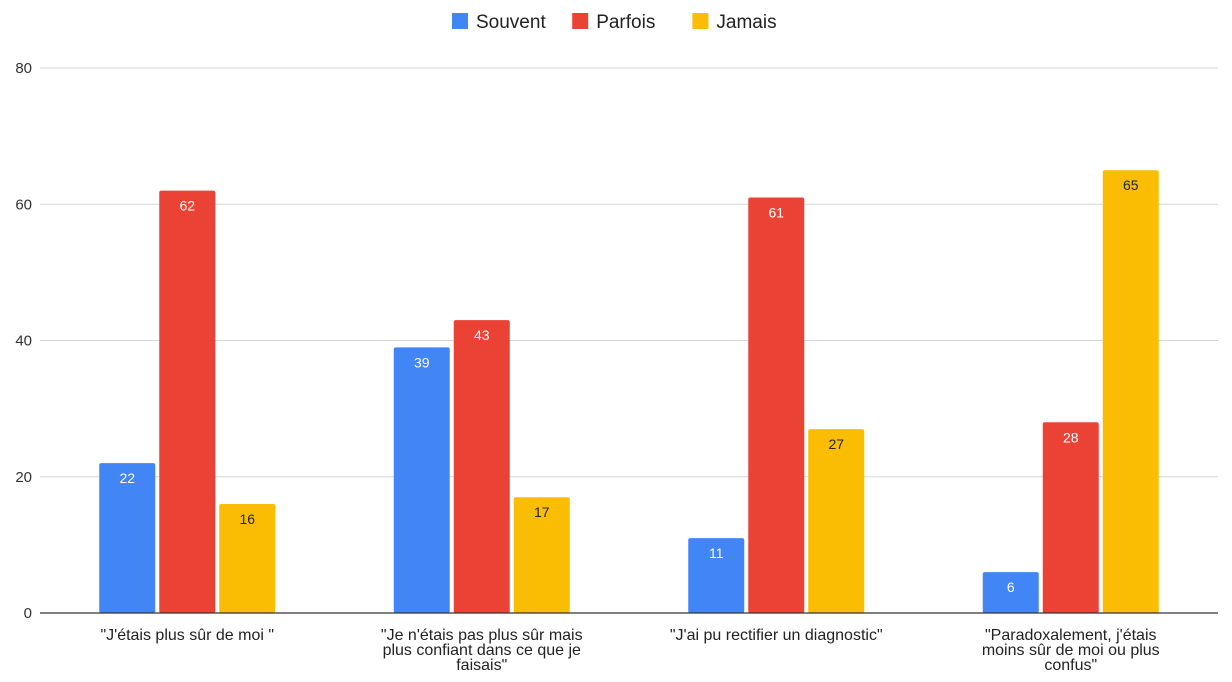 This screenshot has height=682, width=1232. I want to click on x-tick-label-line: "Je n'étais pas plus sûr mais, so click(482, 635).